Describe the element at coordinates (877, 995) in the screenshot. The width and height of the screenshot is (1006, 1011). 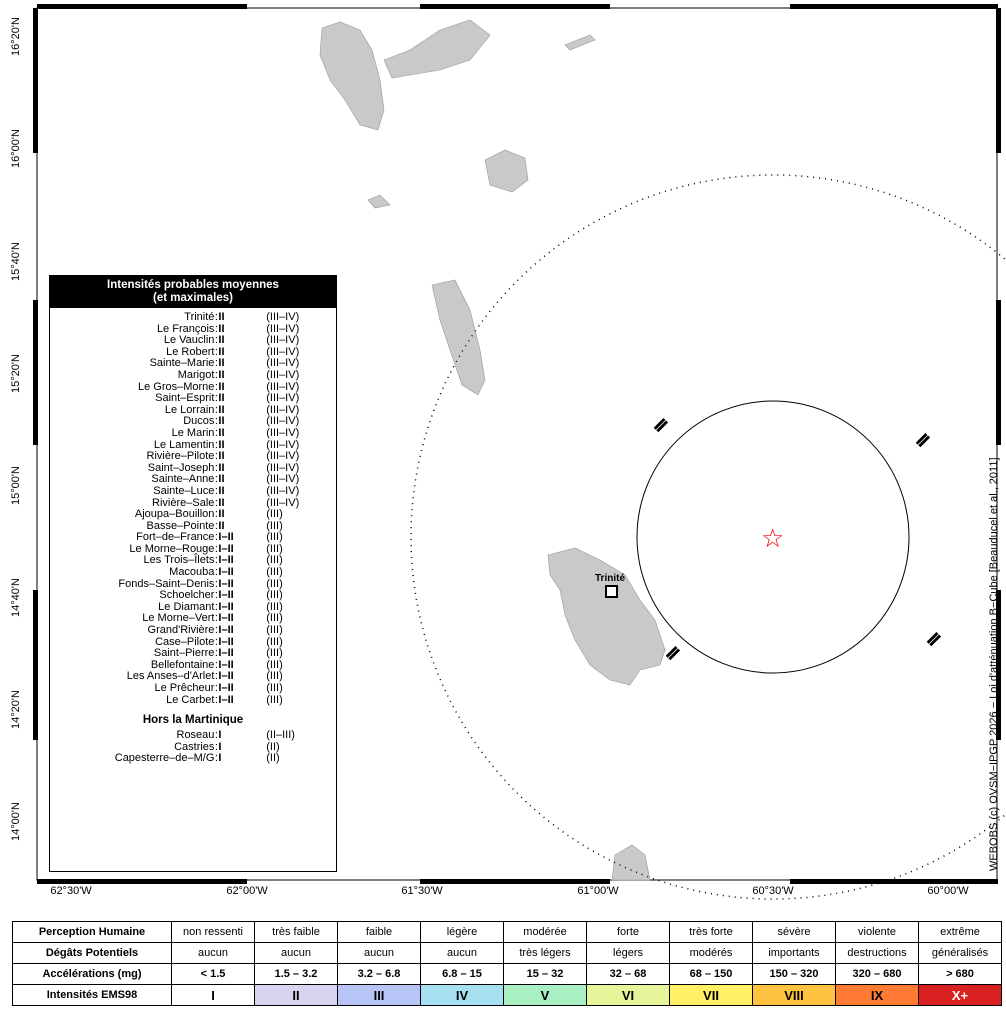
I see `ems-cell: IX` at that location.